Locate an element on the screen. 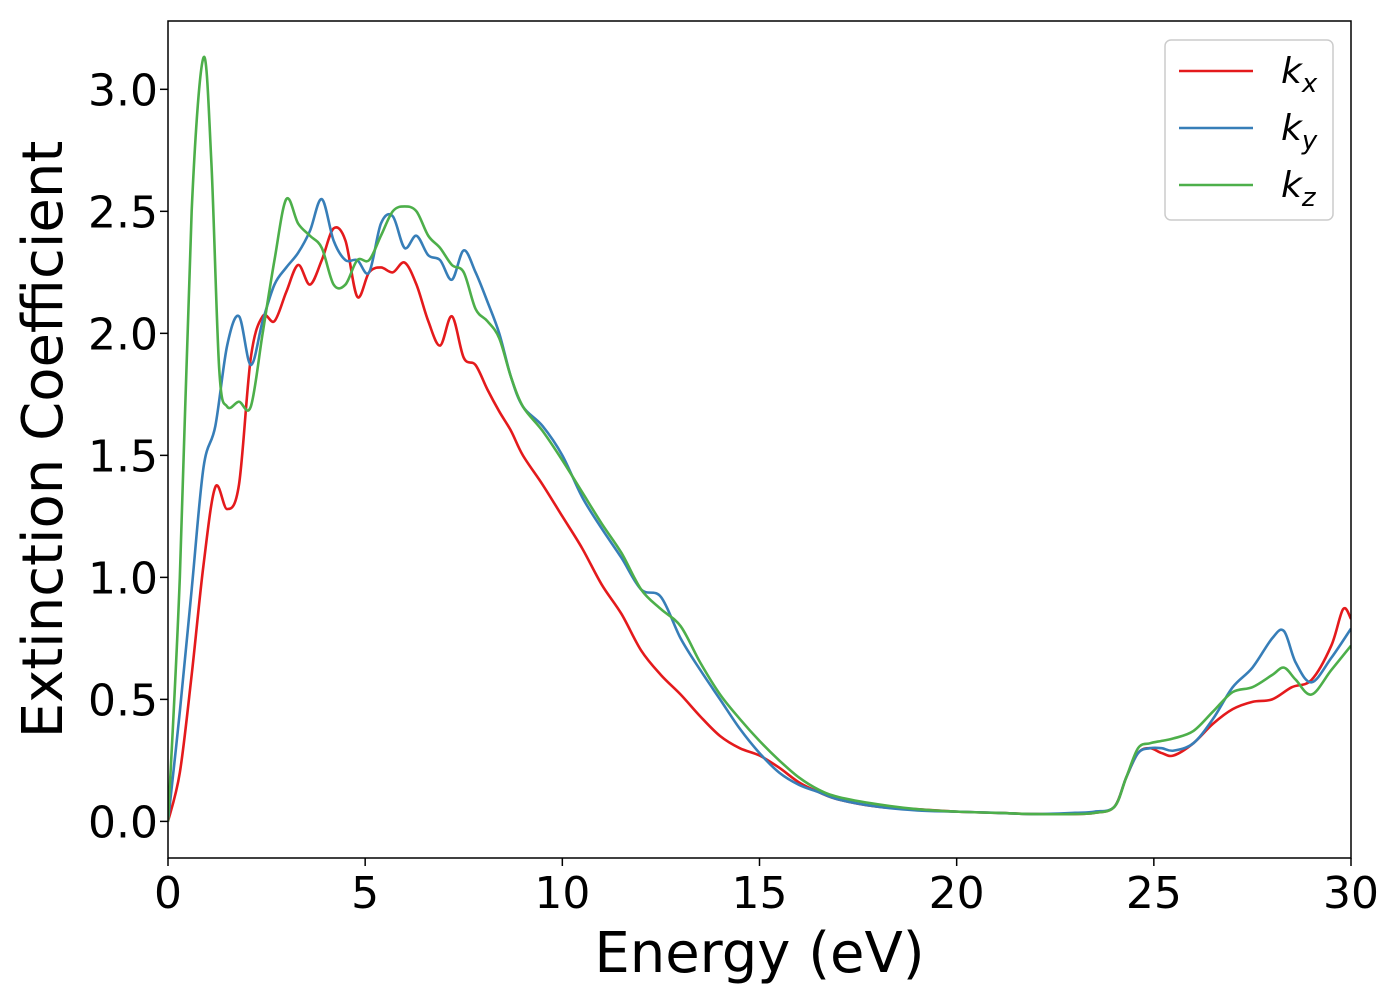  y-tick-label: 1.5 is located at coordinates (123, 456).